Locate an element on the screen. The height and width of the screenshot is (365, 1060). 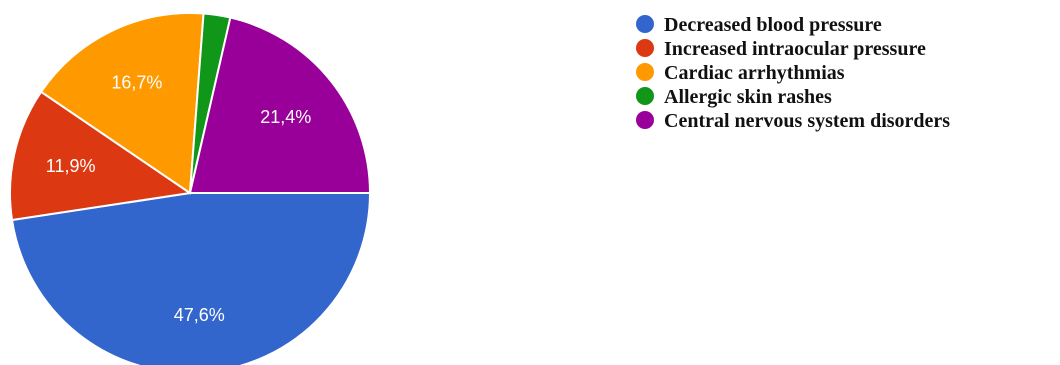
legend-item: Decreased blood pressure is located at coordinates (759, 25).